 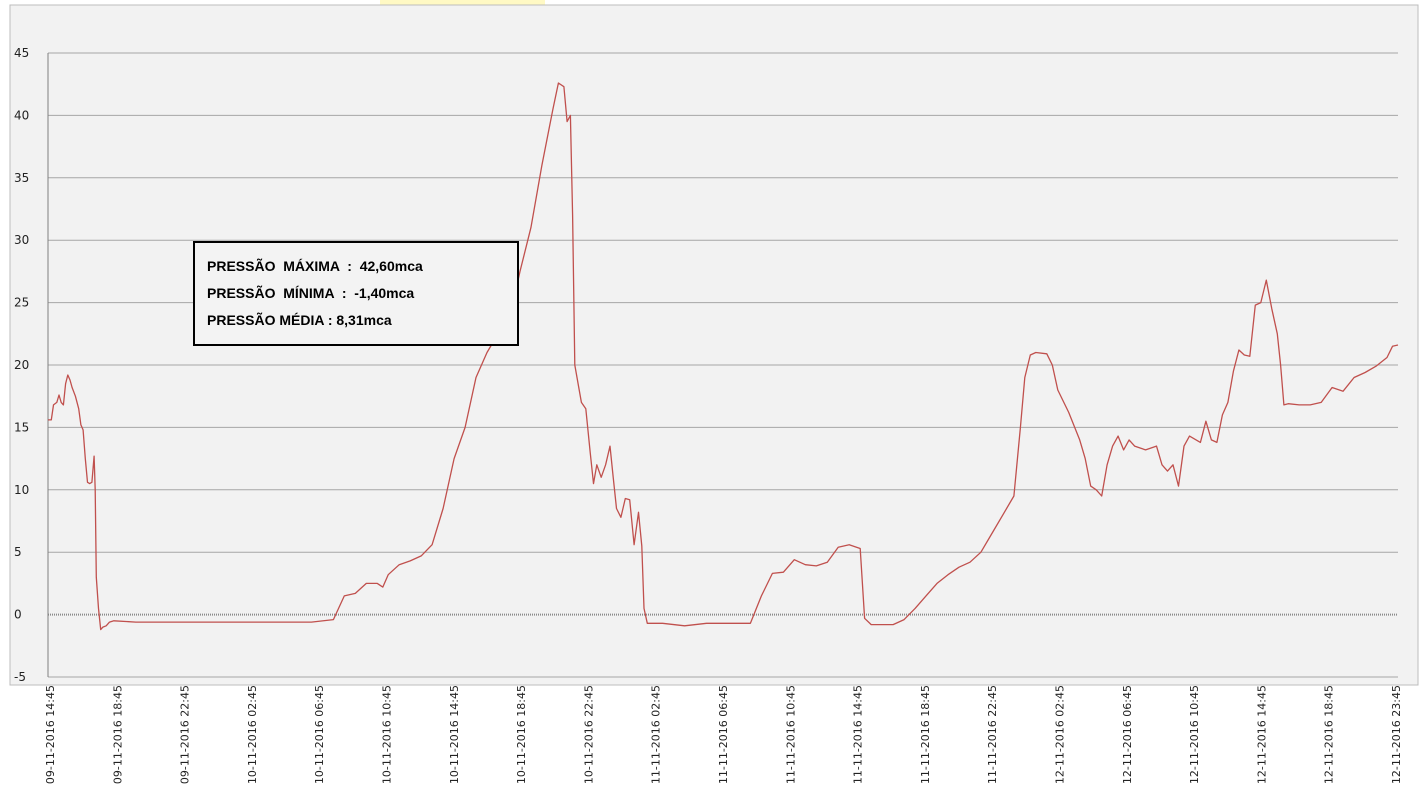 What do you see at coordinates (1127, 734) in the screenshot?
I see `x-tick-label: 12-11-2016 06:45` at bounding box center [1127, 734].